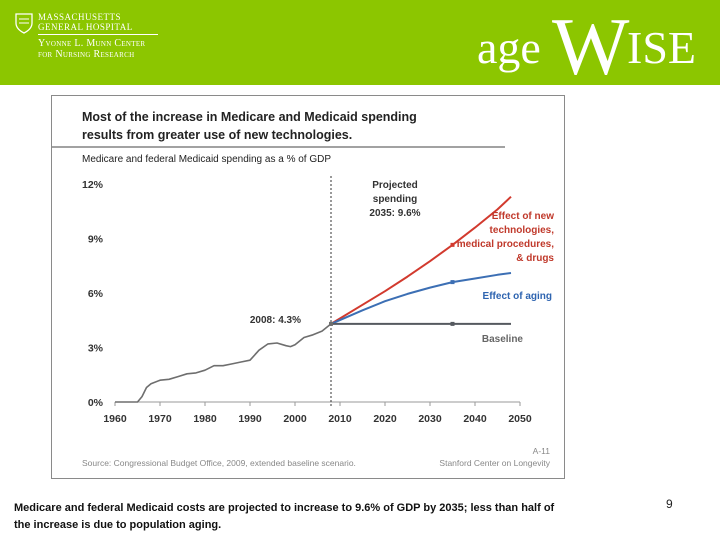 Image resolution: width=720 pixels, height=540 pixels. What do you see at coordinates (96, 240) in the screenshot?
I see `y-tick-label: 9%` at bounding box center [96, 240].